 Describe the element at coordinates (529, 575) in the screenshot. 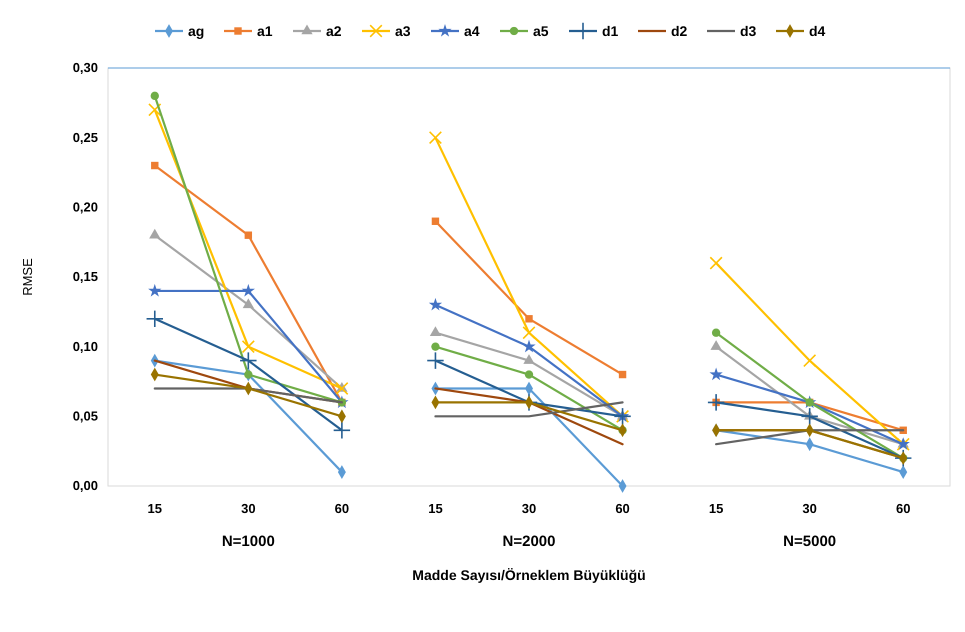

I see `x-axis-title: Madde Sayısı/Örneklem Büyüklüğü` at that location.